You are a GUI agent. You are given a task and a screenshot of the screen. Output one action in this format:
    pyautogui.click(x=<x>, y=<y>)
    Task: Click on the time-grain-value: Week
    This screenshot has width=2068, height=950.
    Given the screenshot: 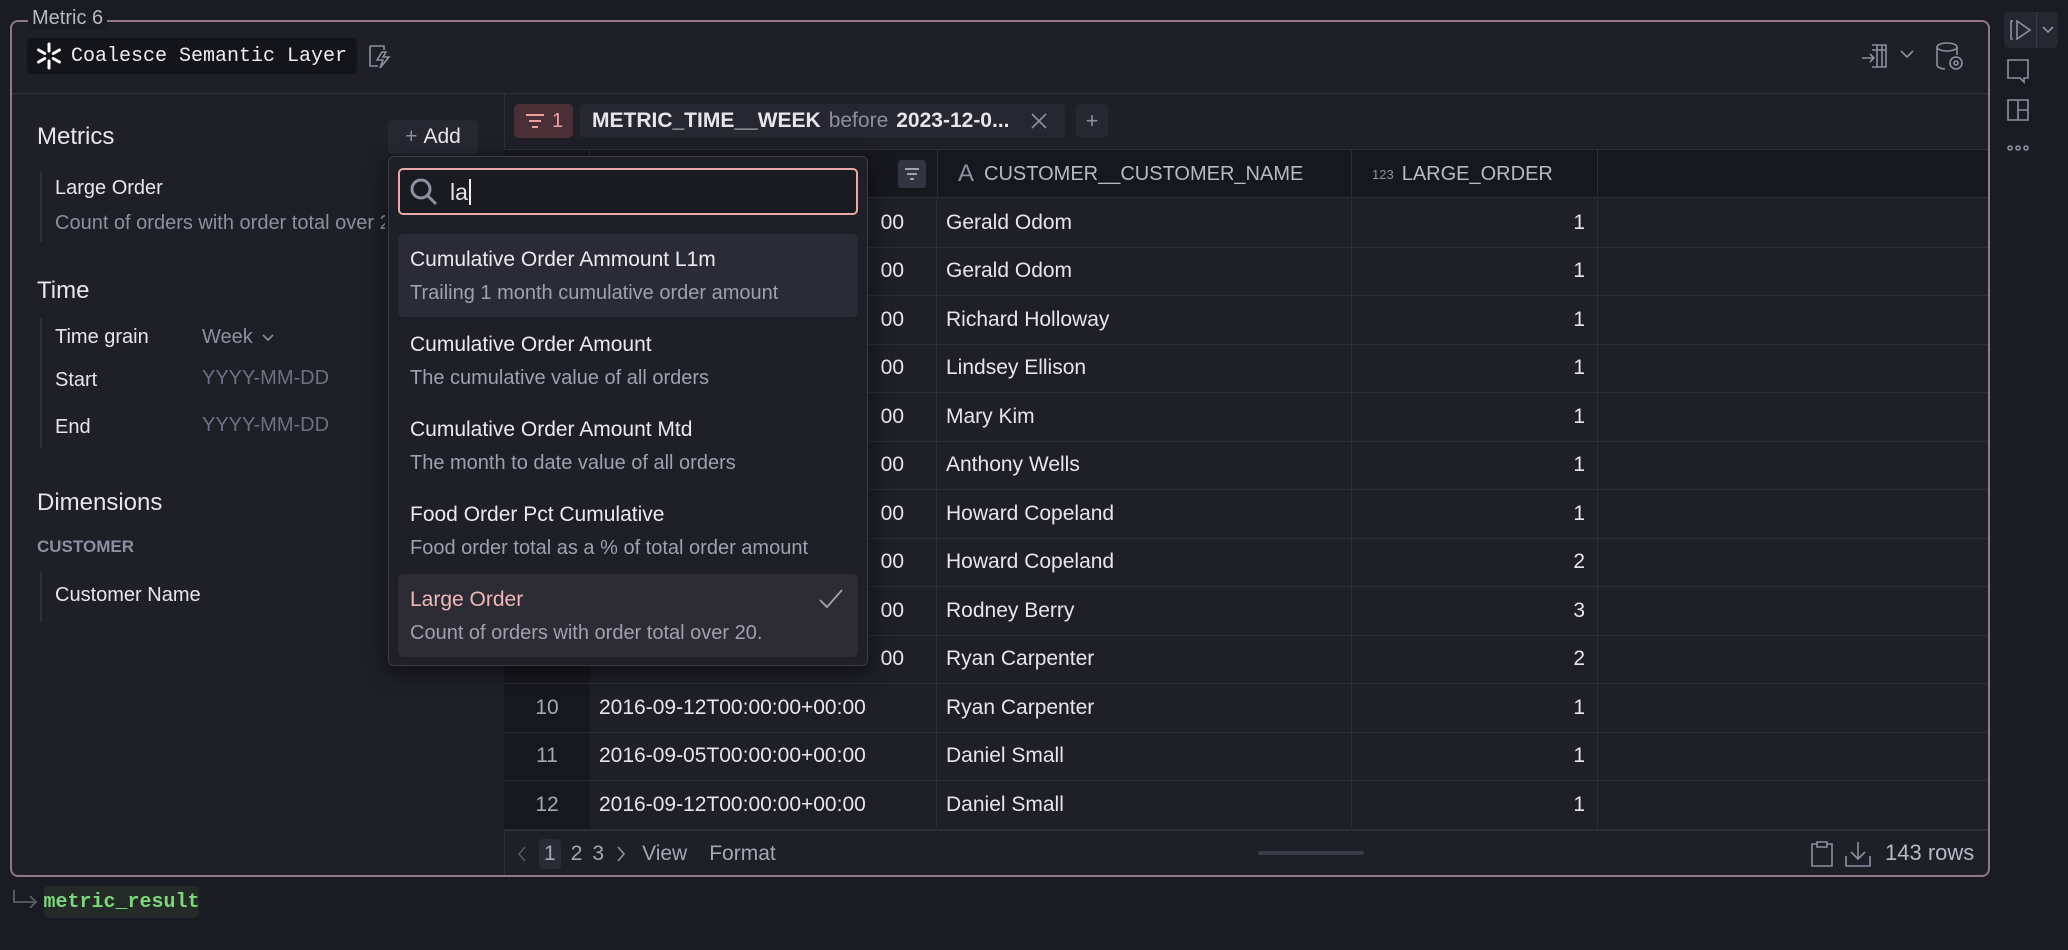 What is the action you would take?
    pyautogui.click(x=227, y=337)
    